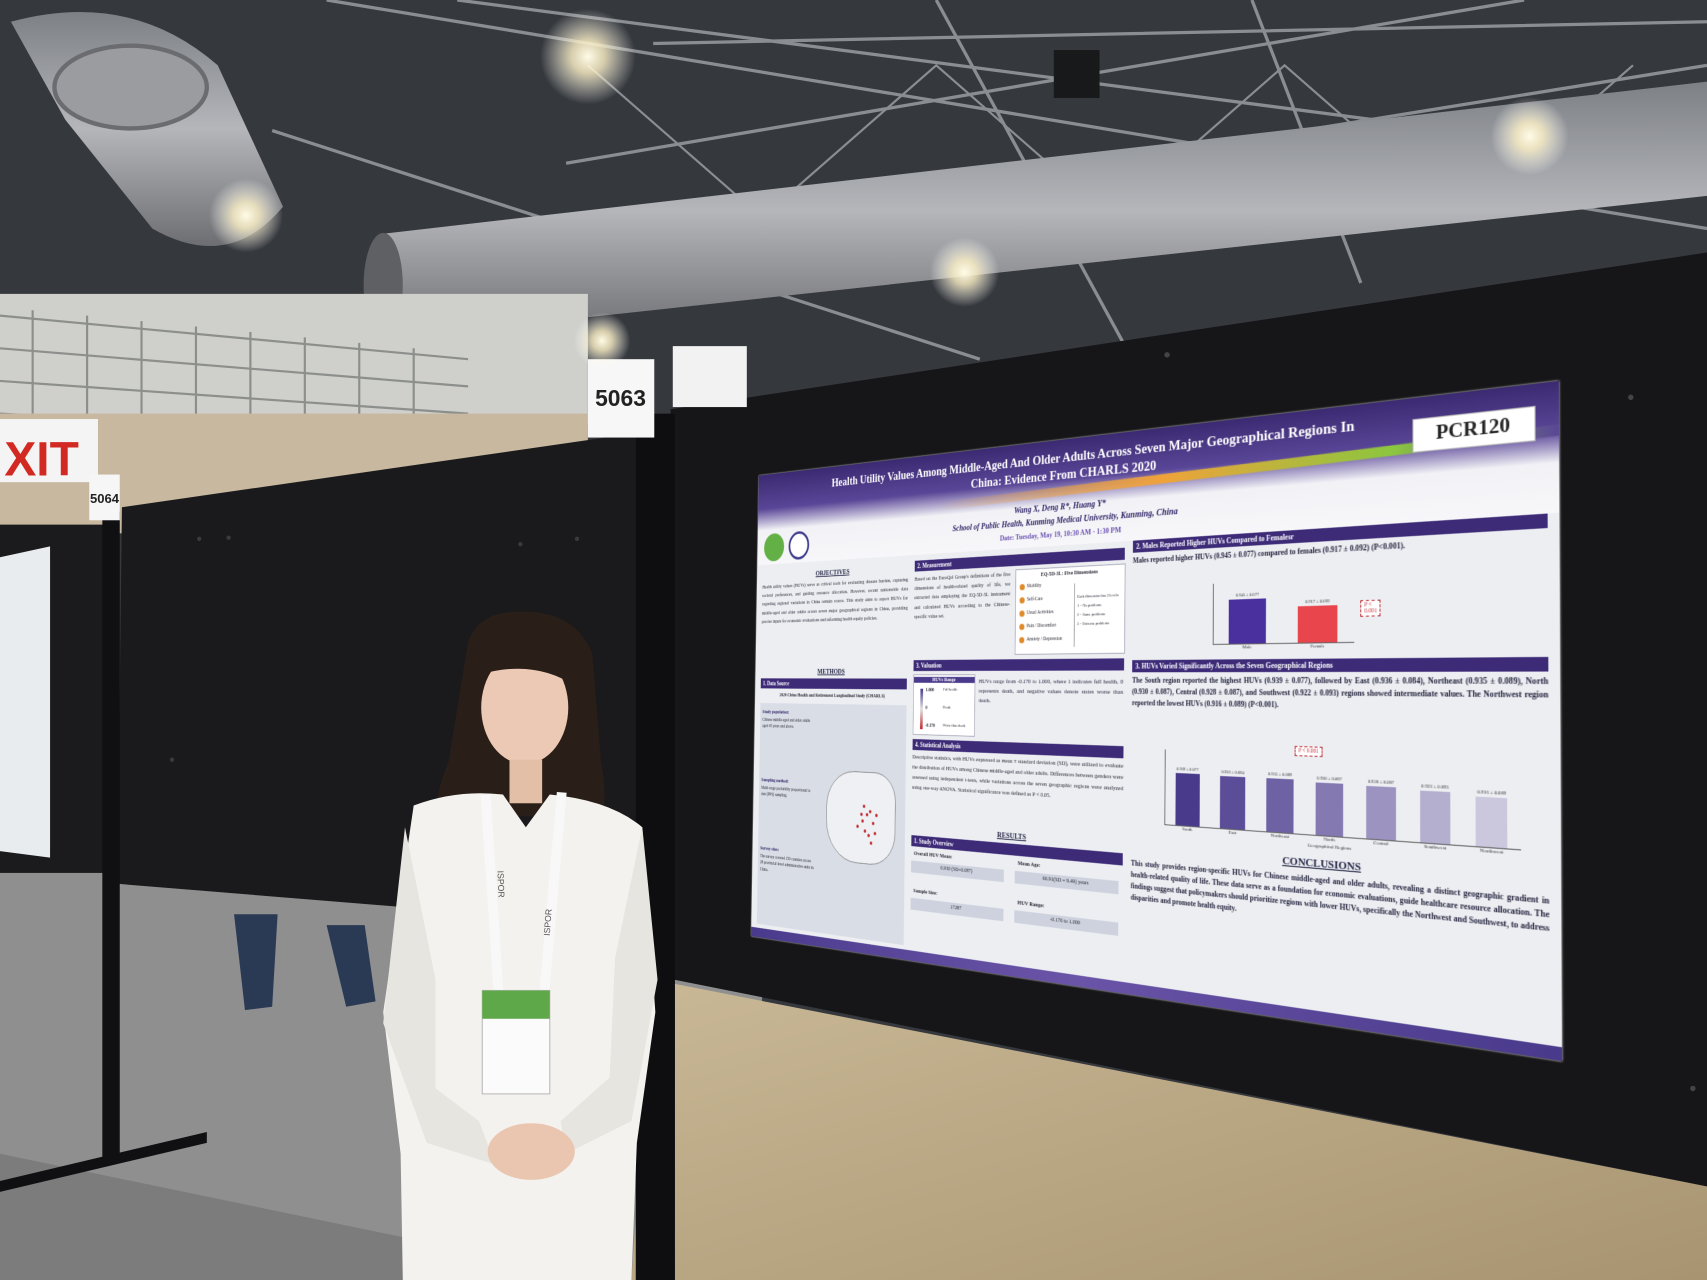 The image size is (1707, 1280). I want to click on subsection-bar: 1. Data Source, so click(833, 684).